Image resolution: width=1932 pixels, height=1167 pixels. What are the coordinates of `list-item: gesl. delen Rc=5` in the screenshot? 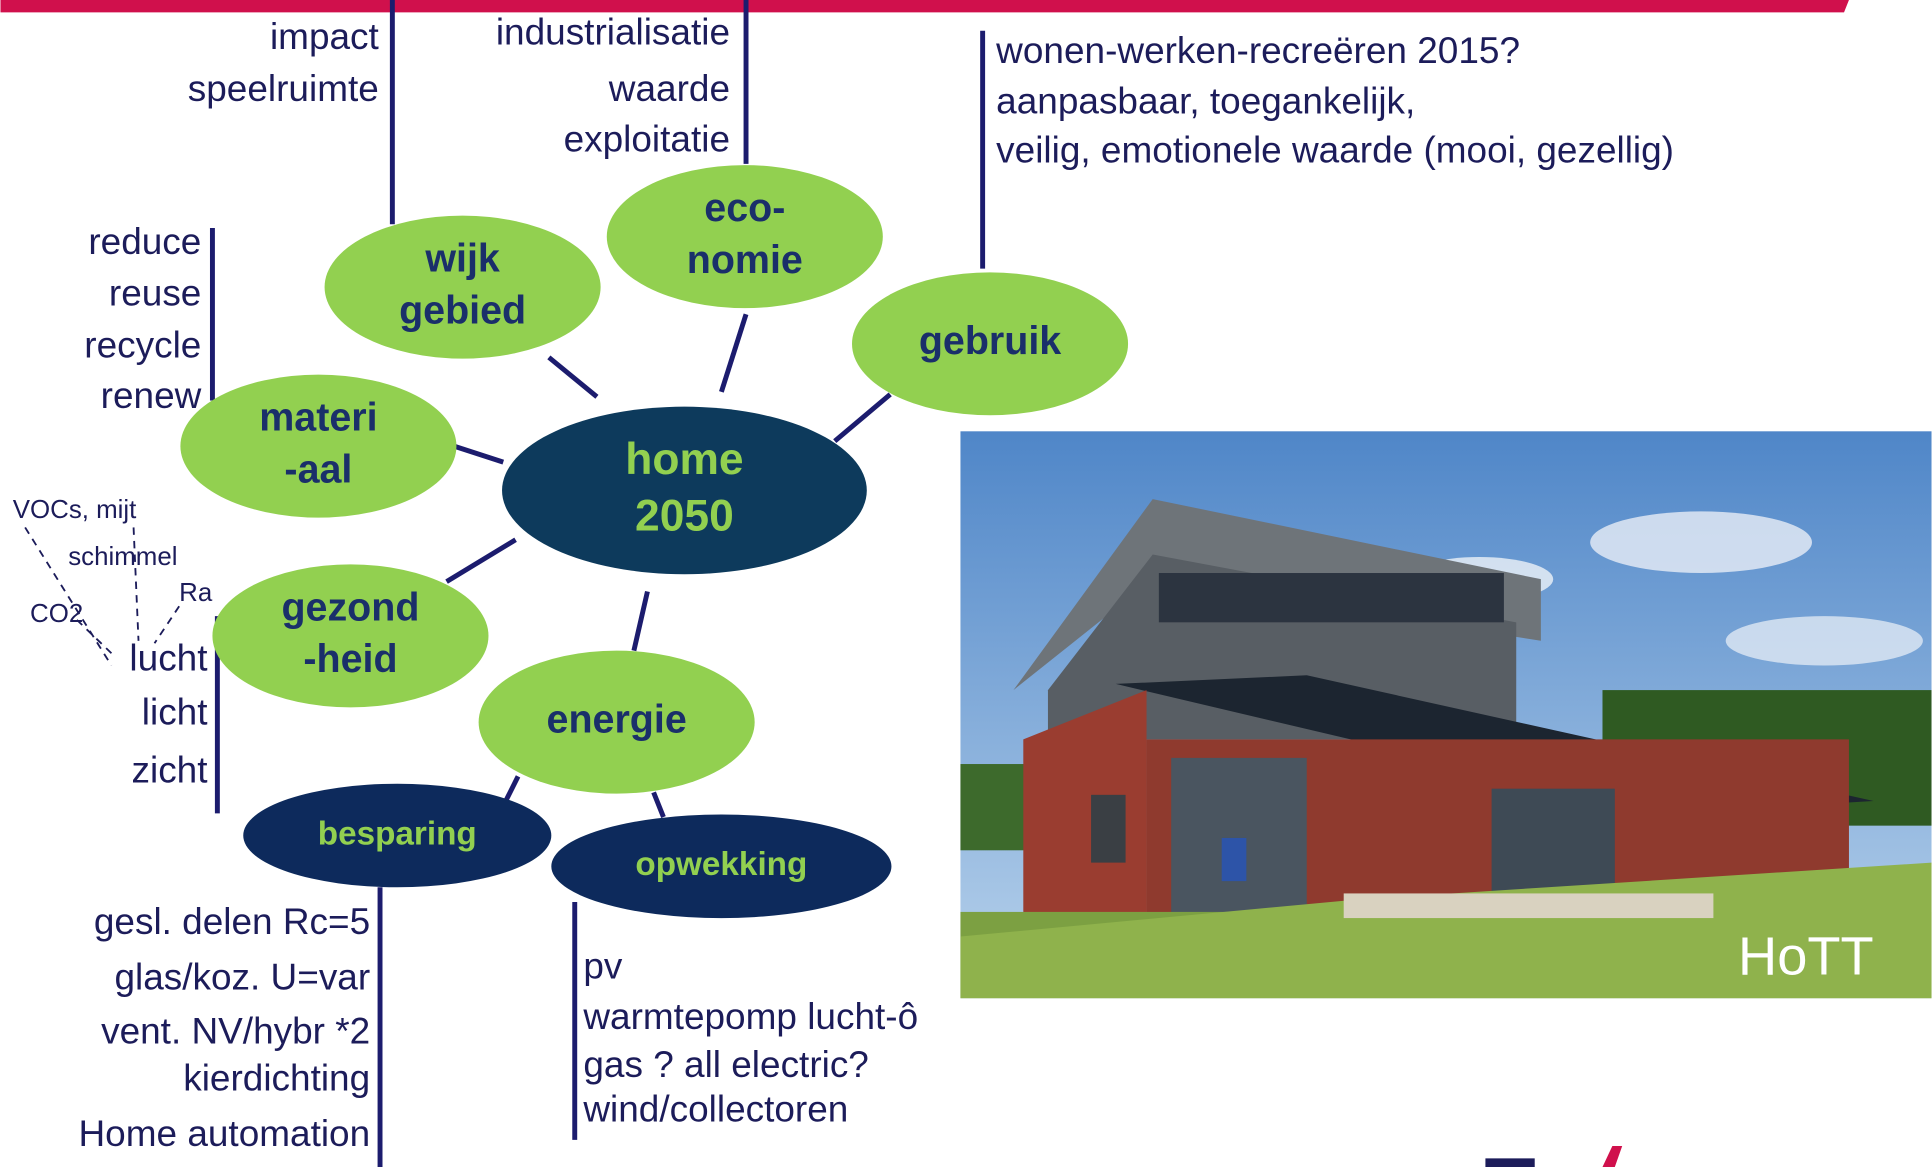 It's located at (232, 921).